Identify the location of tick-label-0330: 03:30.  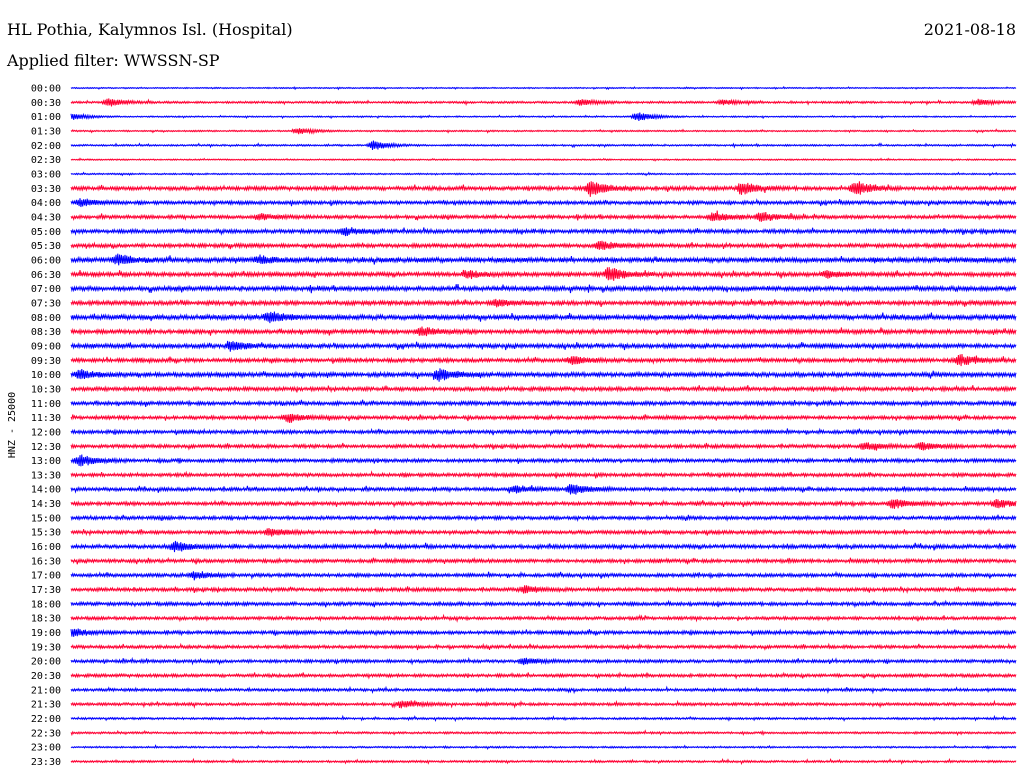
(46, 189).